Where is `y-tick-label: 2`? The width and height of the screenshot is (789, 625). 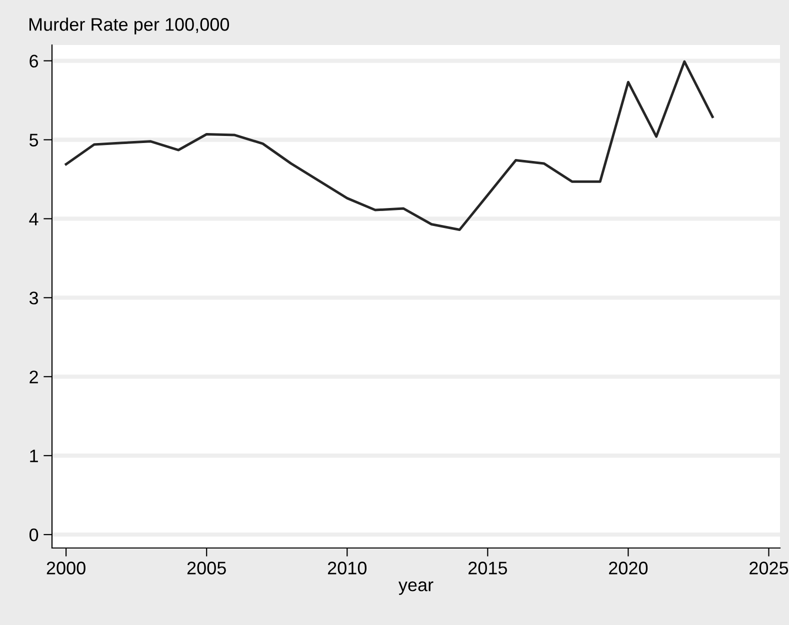 y-tick-label: 2 is located at coordinates (34, 377).